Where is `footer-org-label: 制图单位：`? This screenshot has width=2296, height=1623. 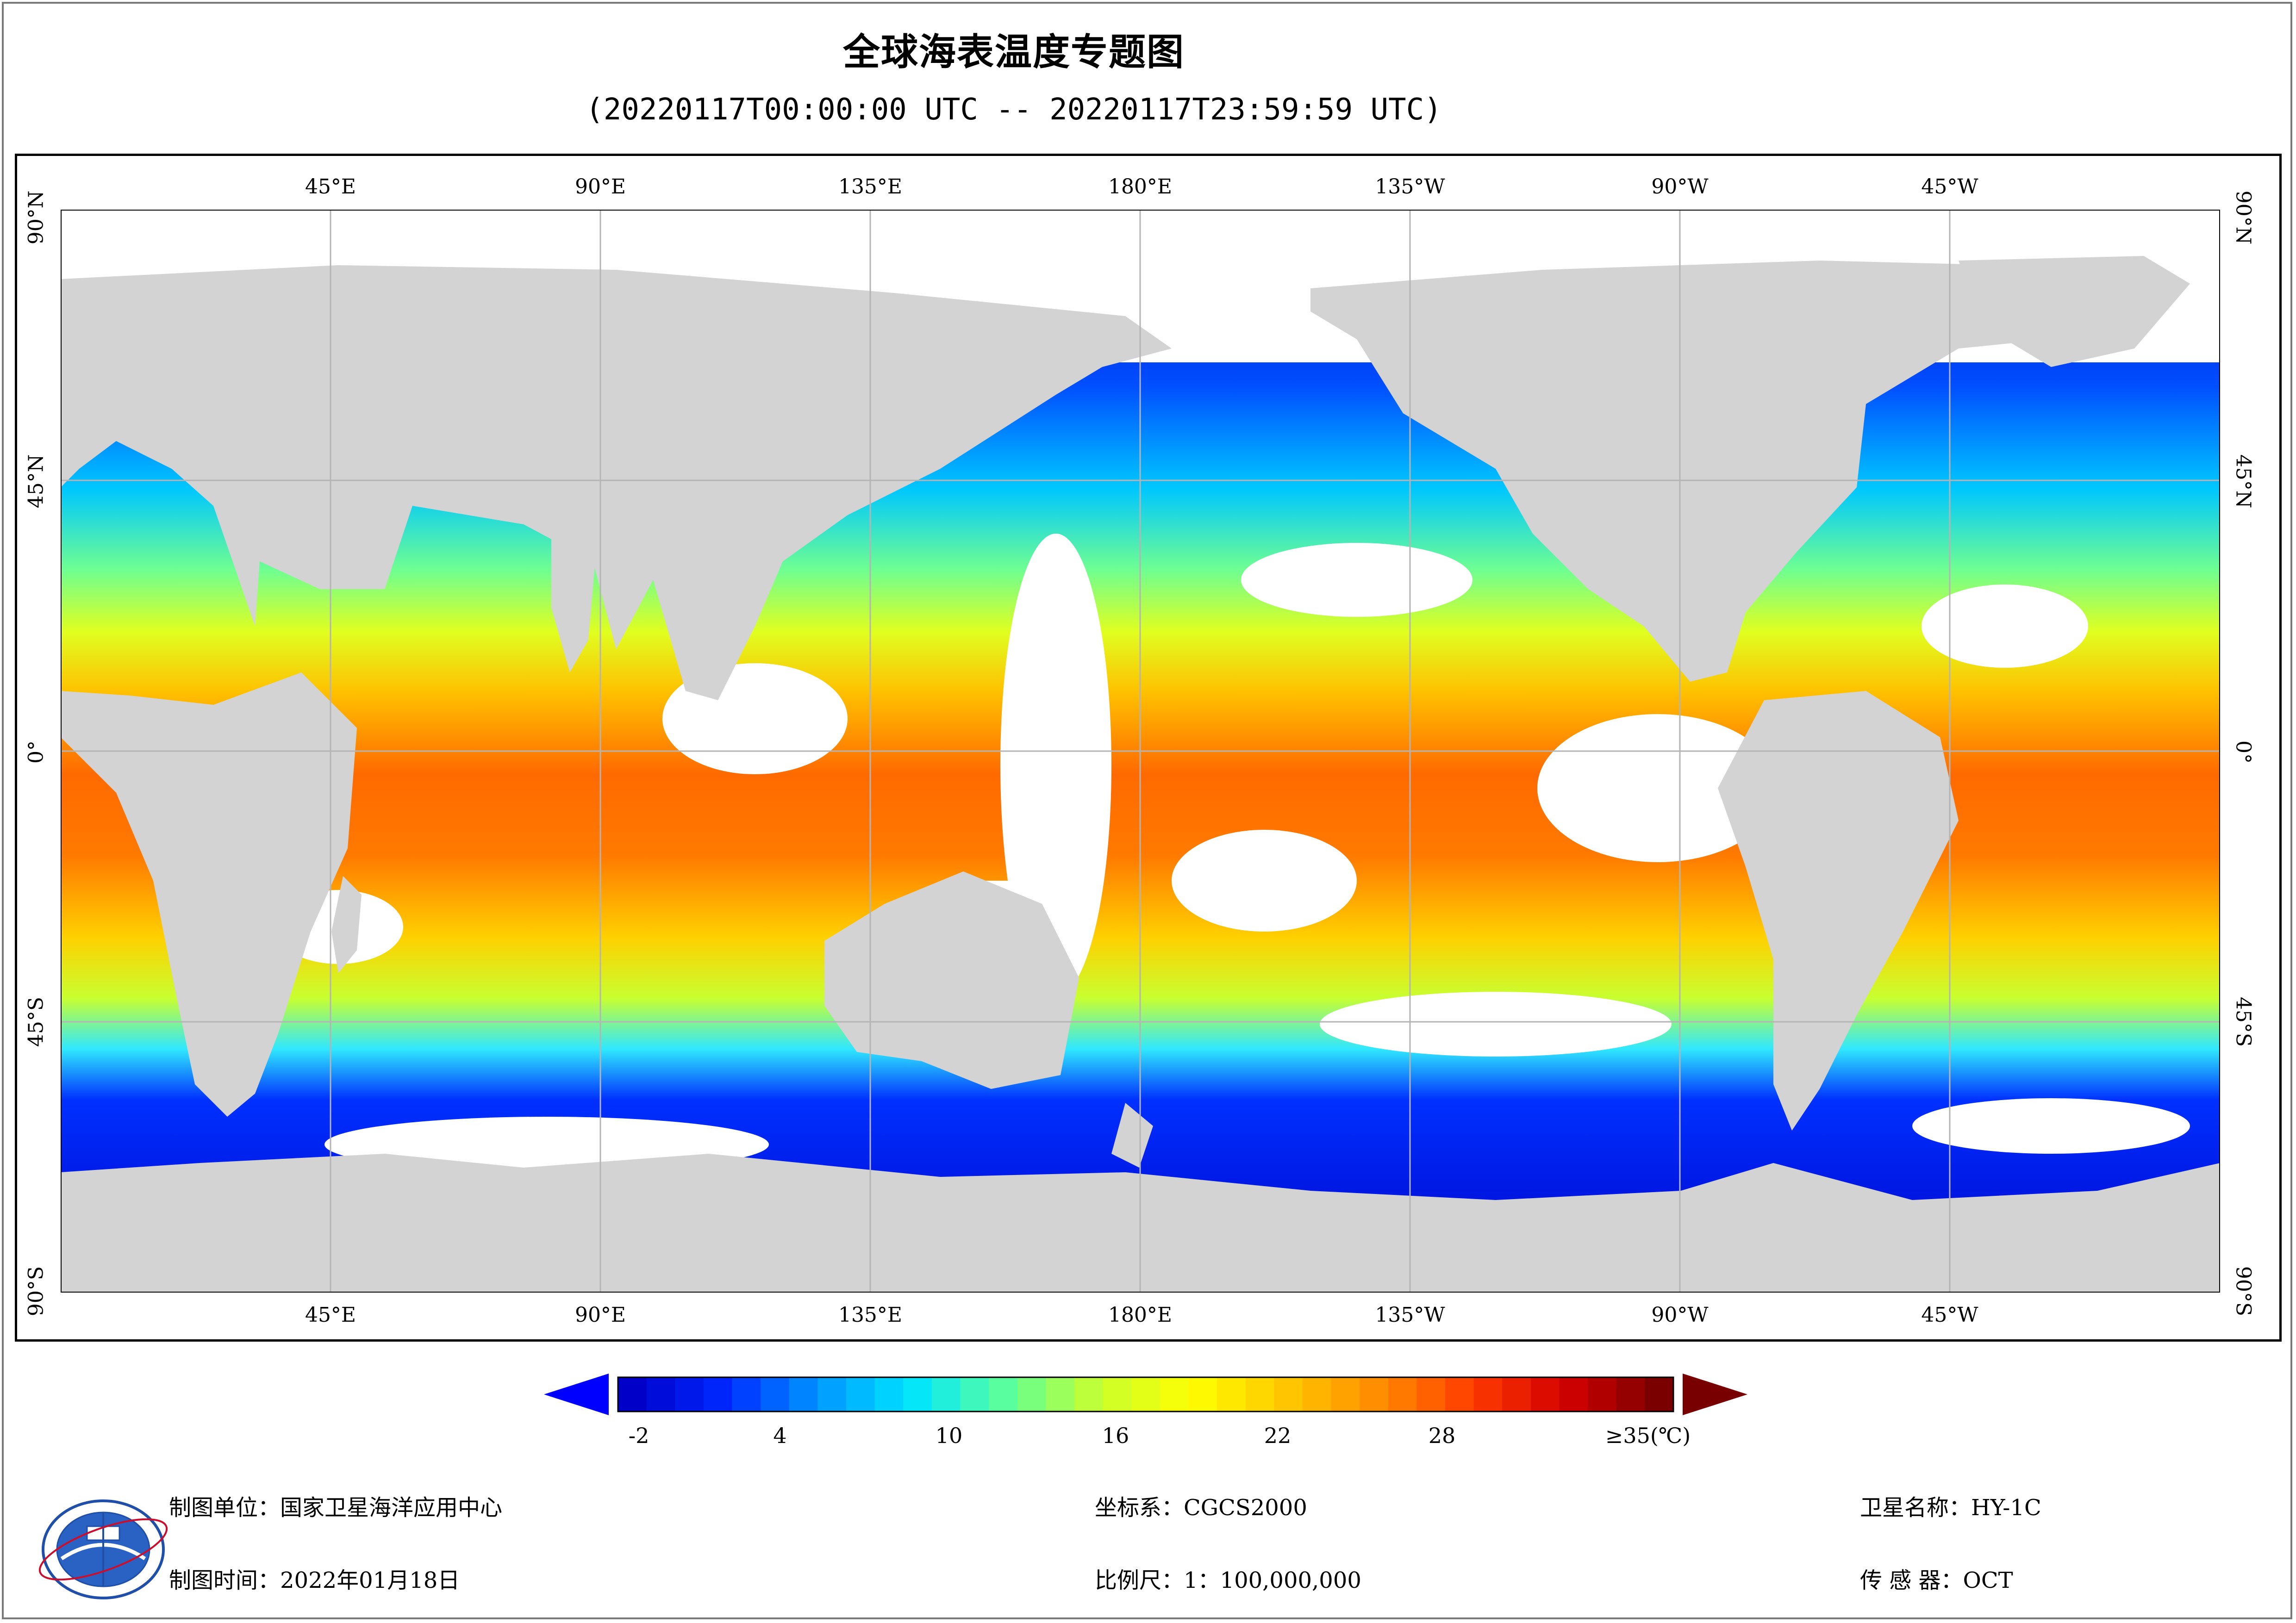
footer-org-label: 制图单位： is located at coordinates (225, 1508).